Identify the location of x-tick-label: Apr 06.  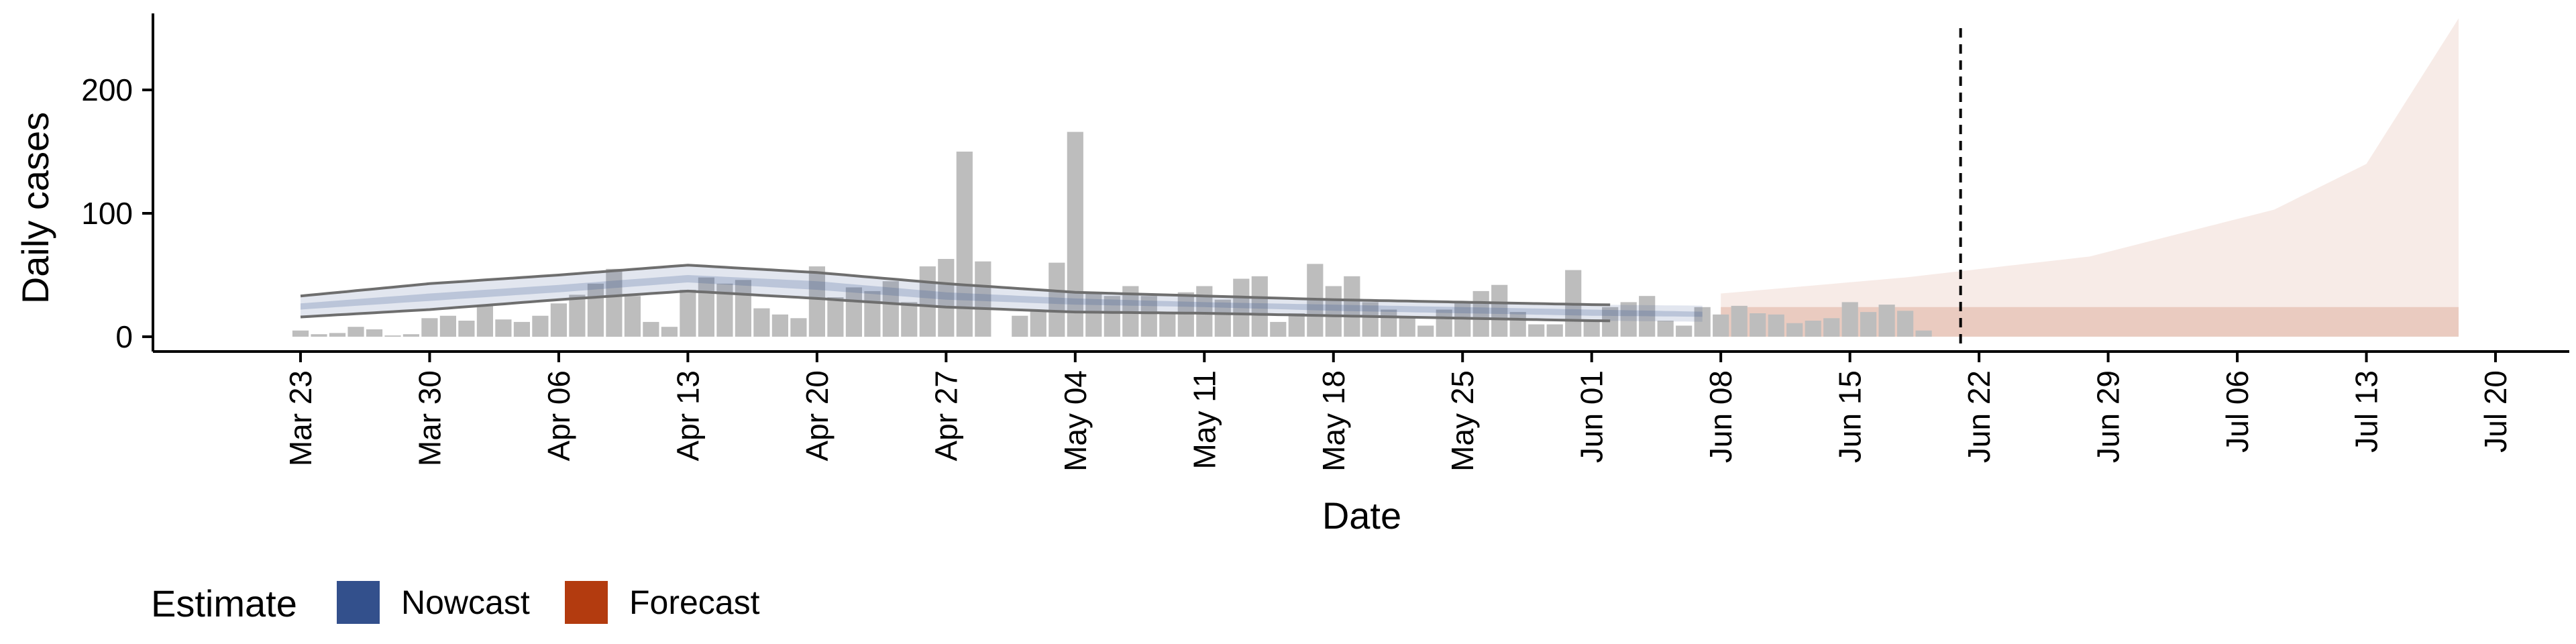
(558, 416).